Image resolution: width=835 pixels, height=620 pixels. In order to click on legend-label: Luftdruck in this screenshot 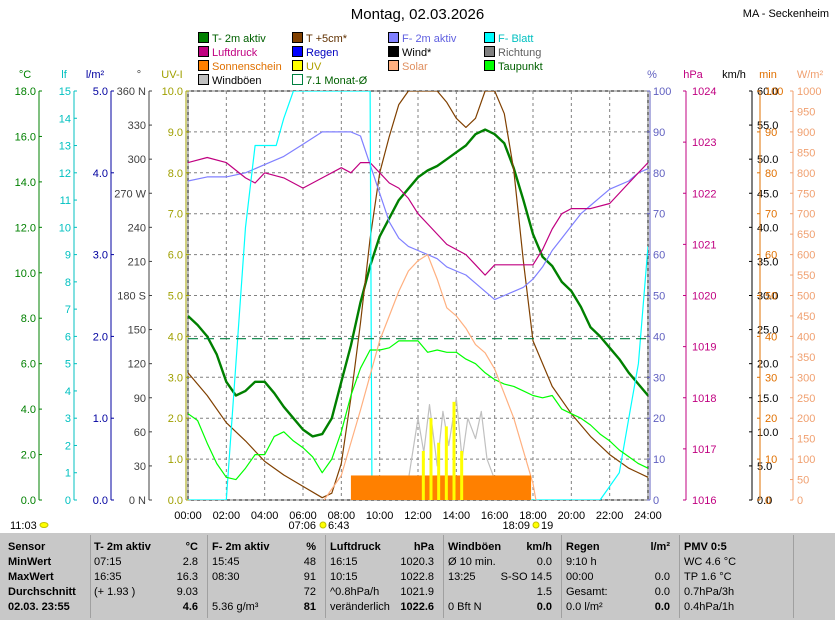, I will do `click(235, 53)`.